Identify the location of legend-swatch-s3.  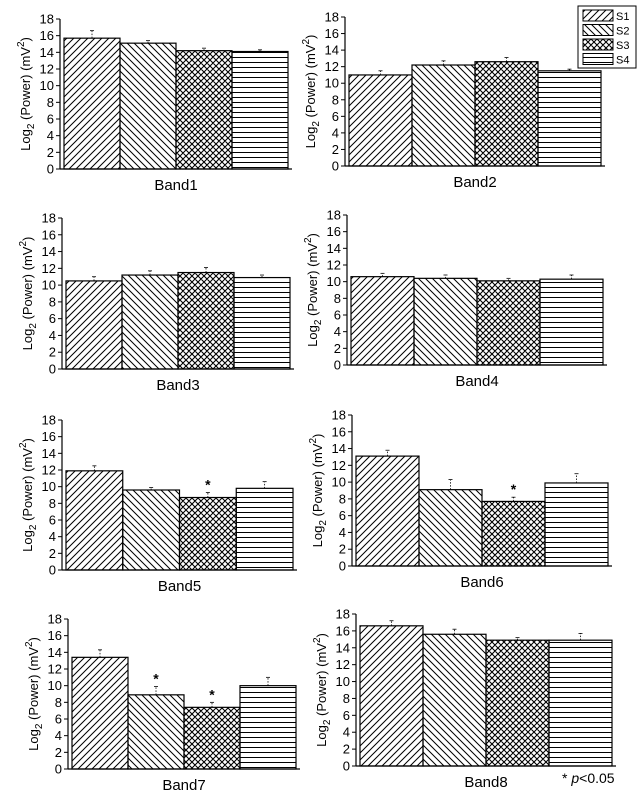
(598, 44).